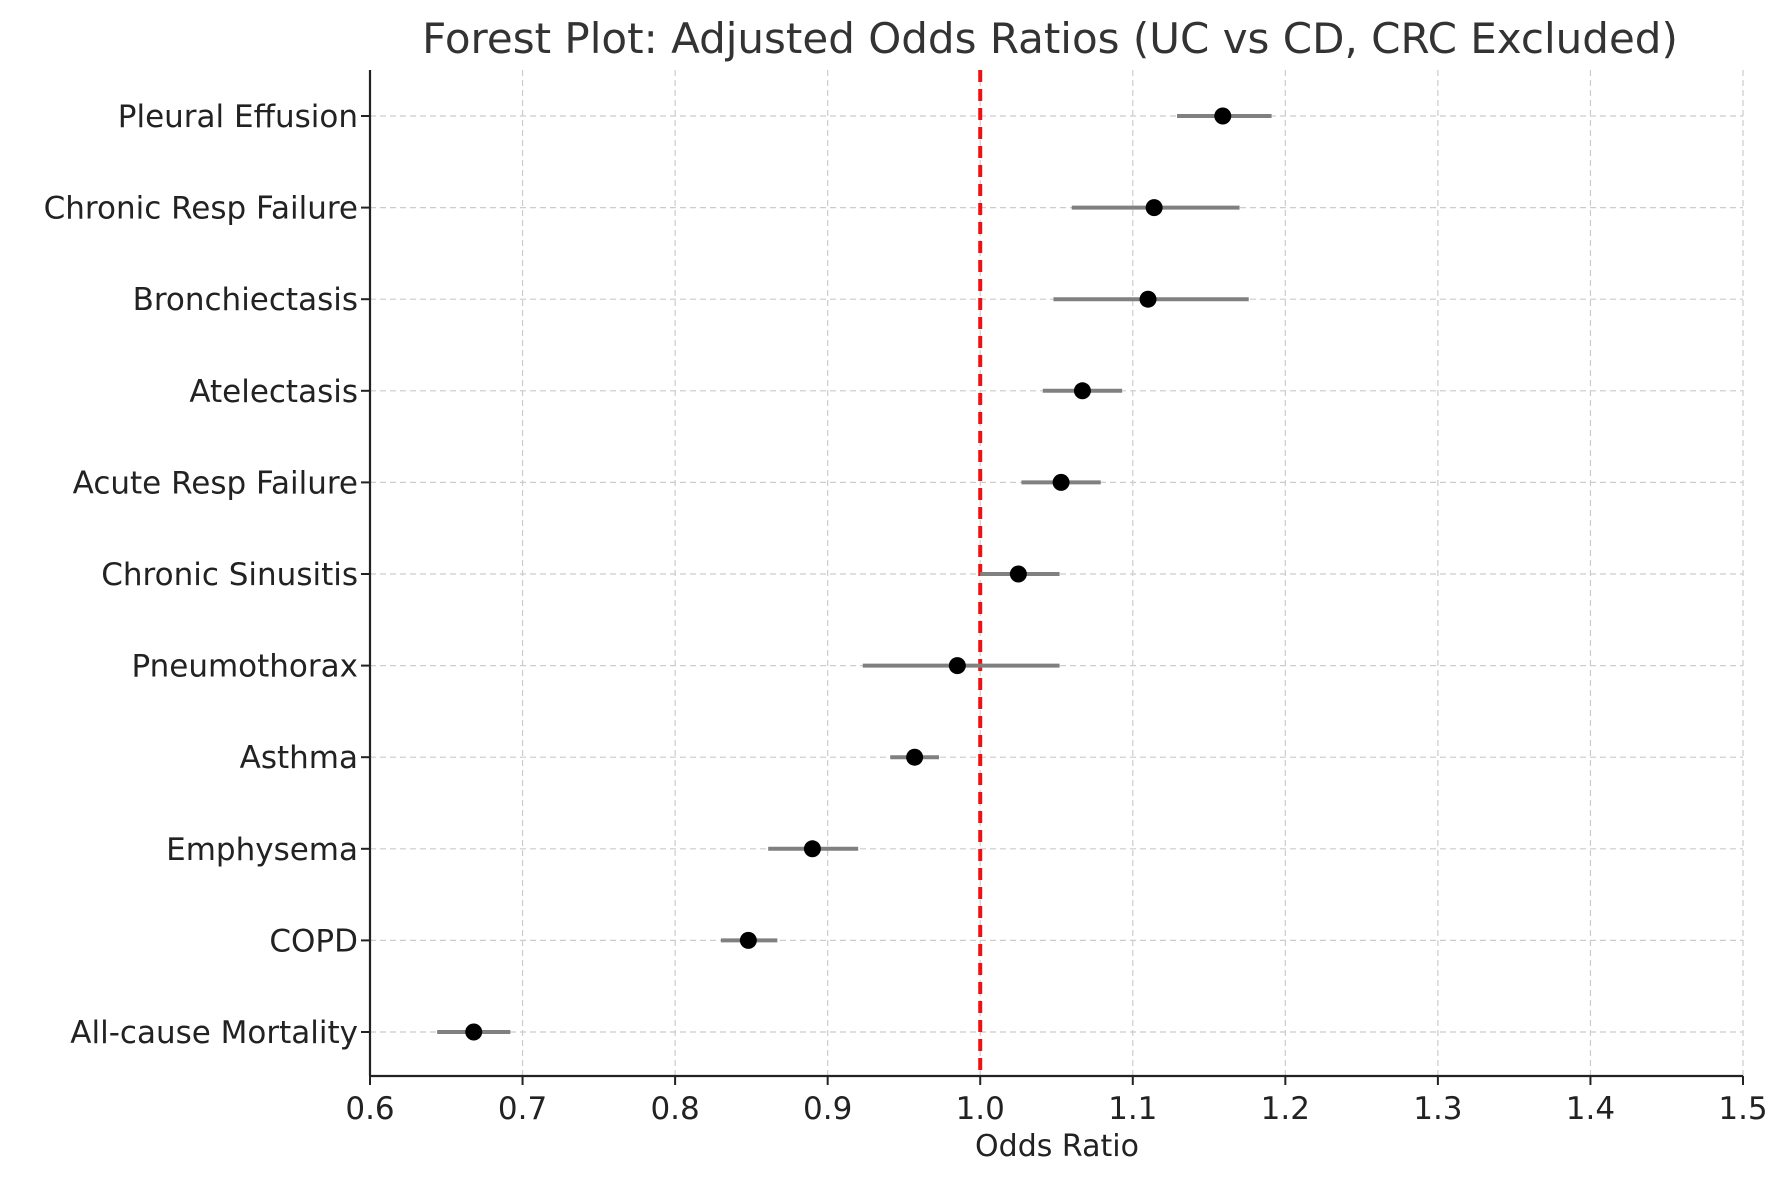 The image size is (1780, 1180). Describe the element at coordinates (1437, 1109) in the screenshot. I see `x-tick-label: 1.3` at that location.